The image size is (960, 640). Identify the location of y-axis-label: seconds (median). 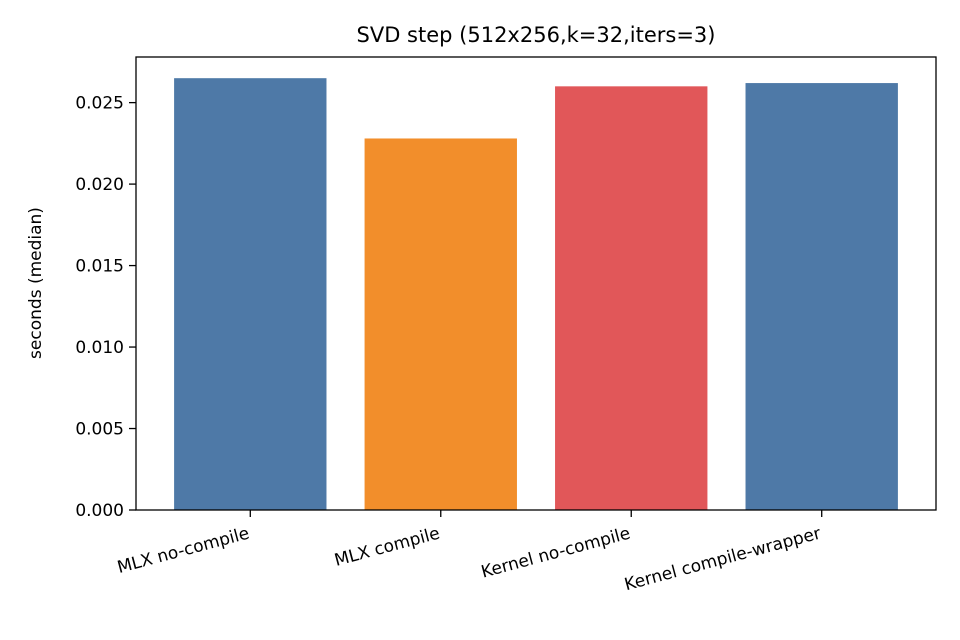
(36, 283).